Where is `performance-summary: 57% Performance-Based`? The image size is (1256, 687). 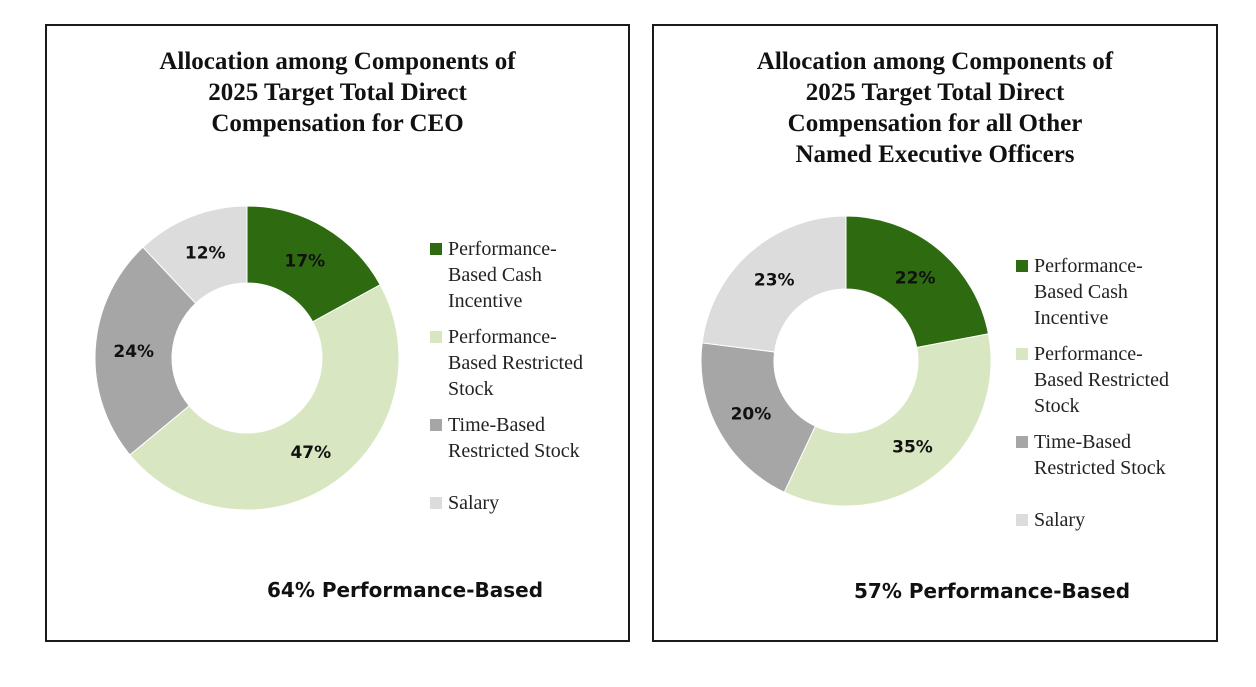
performance-summary: 57% Performance-Based is located at coordinates (992, 591).